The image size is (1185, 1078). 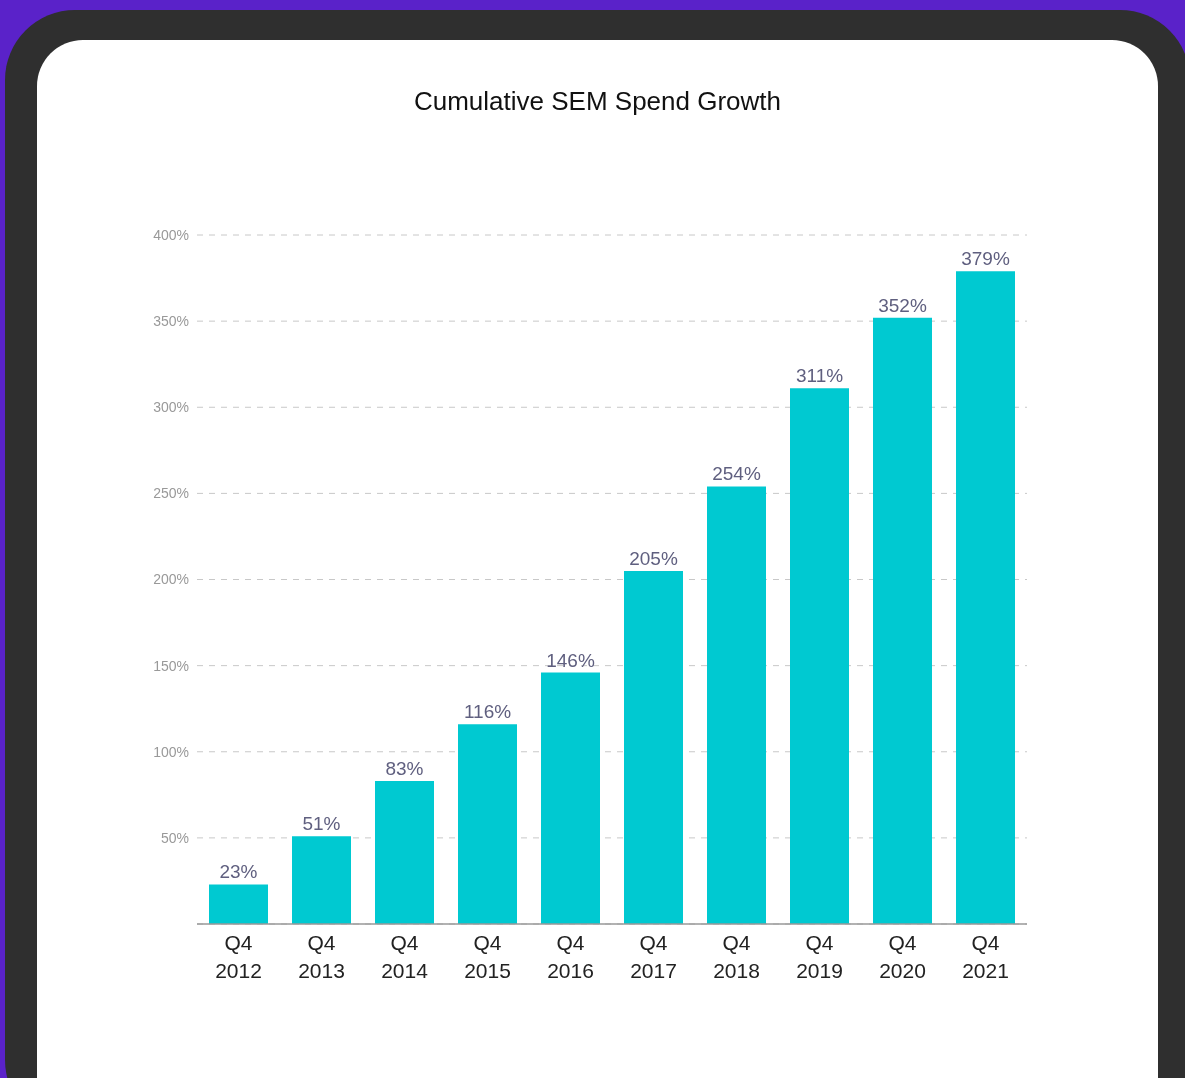 I want to click on x-tick-label: Q4 2013, so click(x=321, y=956).